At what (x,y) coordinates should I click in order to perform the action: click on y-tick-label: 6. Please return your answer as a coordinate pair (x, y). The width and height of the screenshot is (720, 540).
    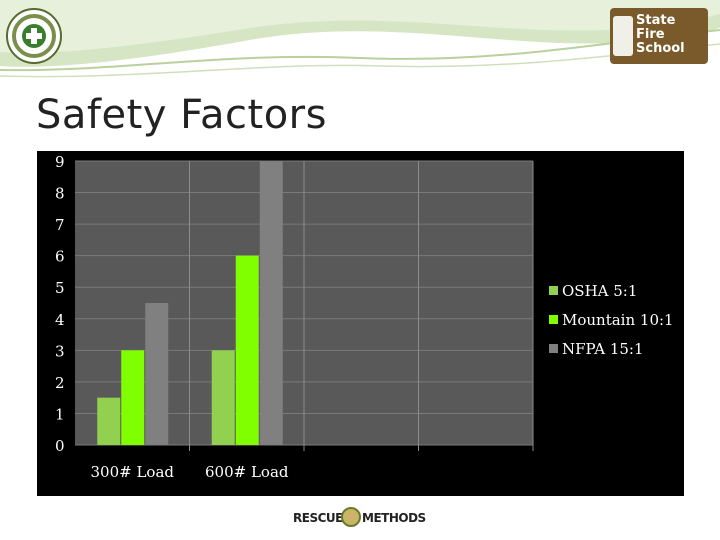
    Looking at the image, I should click on (60, 257).